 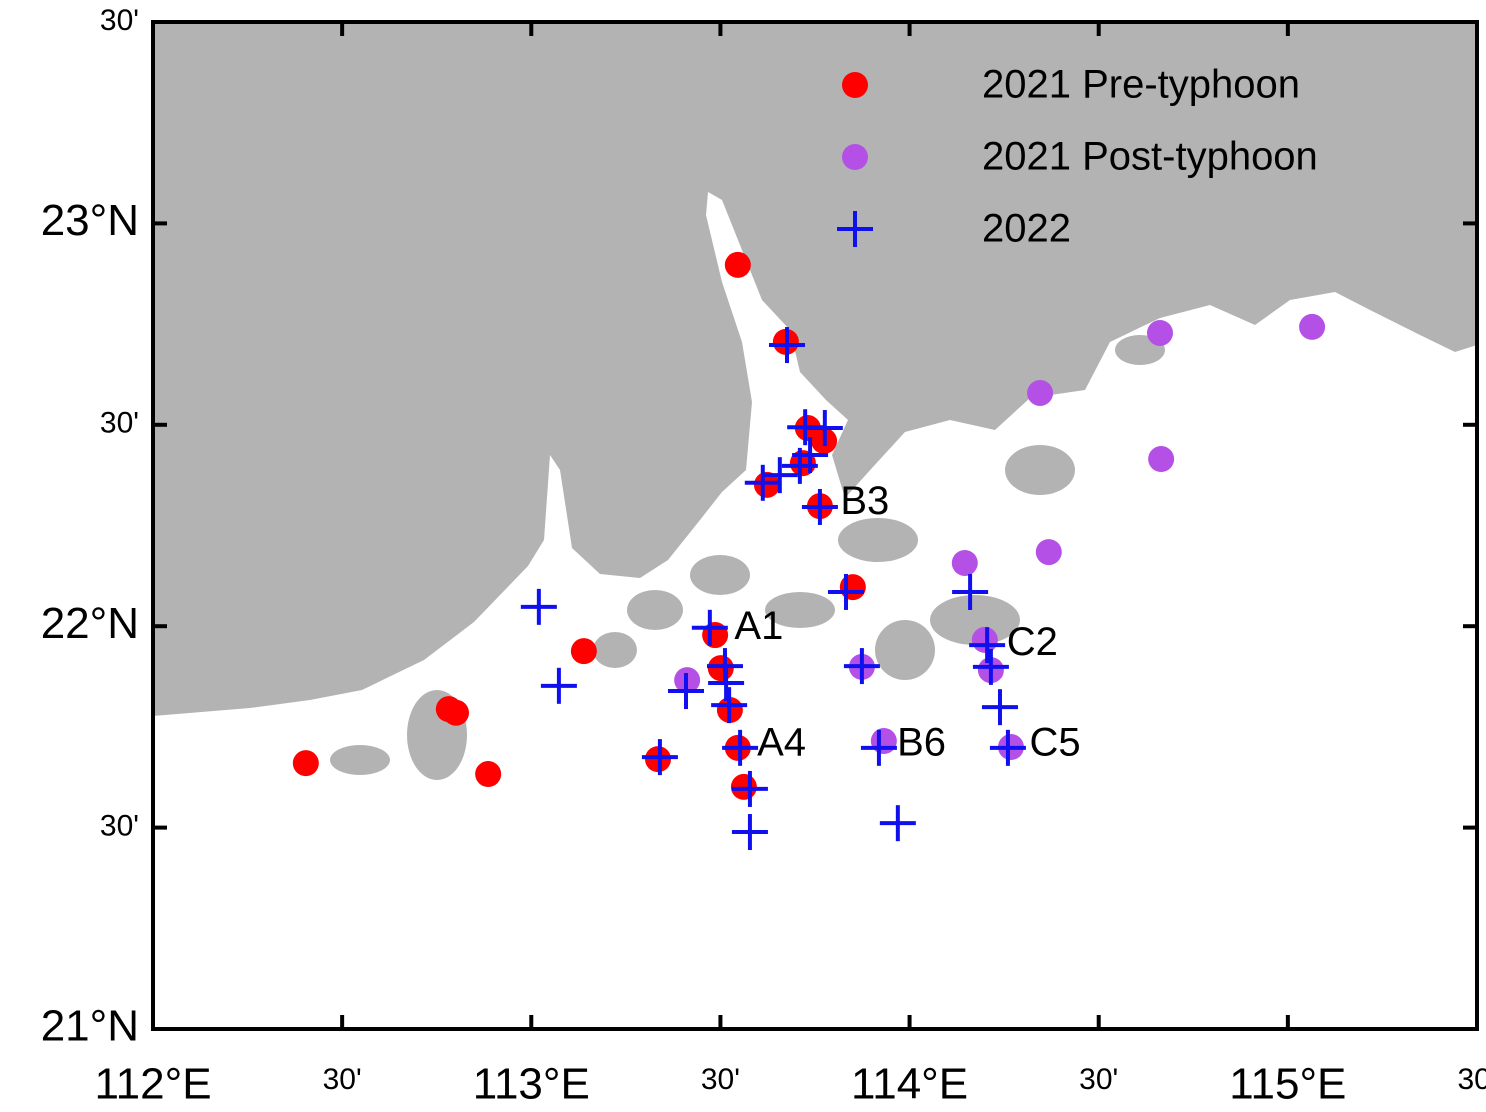 What do you see at coordinates (531, 1084) in the screenshot?
I see `x-tick-label: 113°E` at bounding box center [531, 1084].